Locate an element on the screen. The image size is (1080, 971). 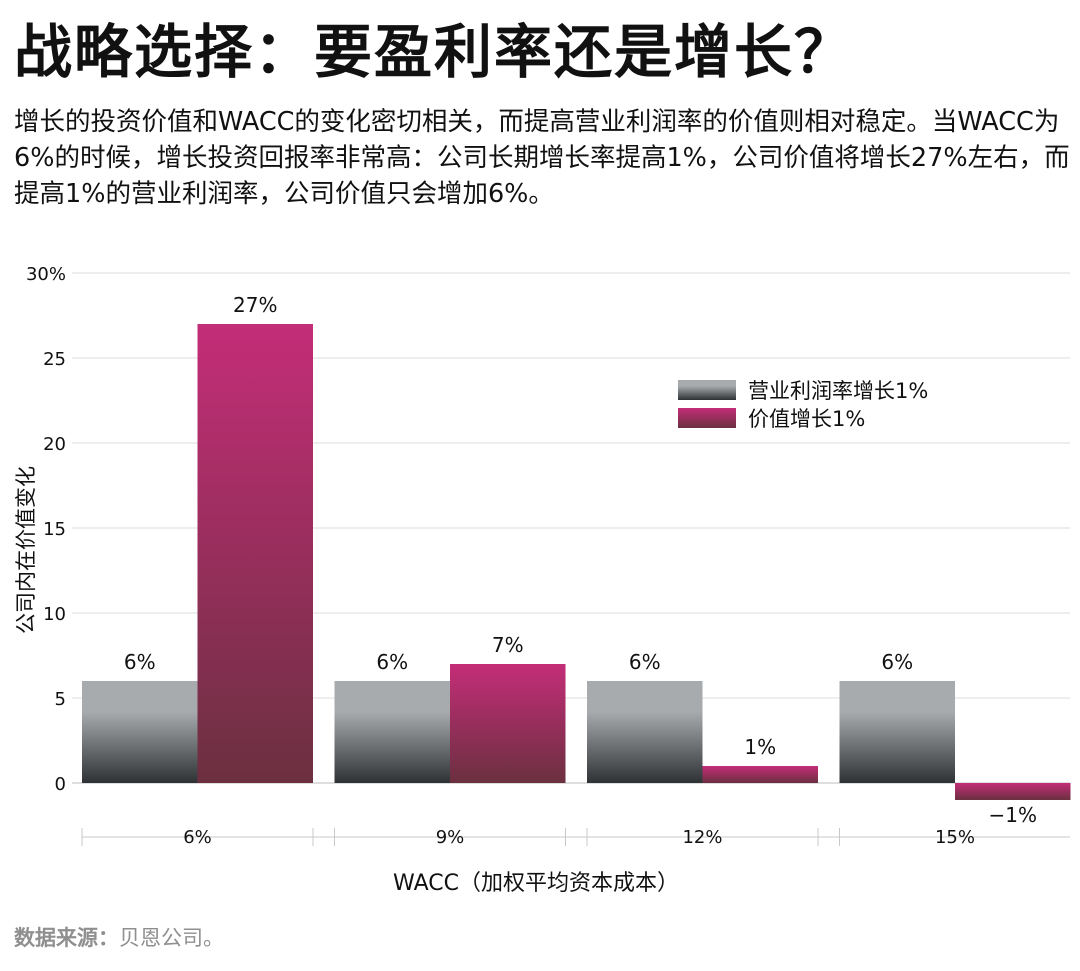
x-tick-label: 6% is located at coordinates (197, 837).